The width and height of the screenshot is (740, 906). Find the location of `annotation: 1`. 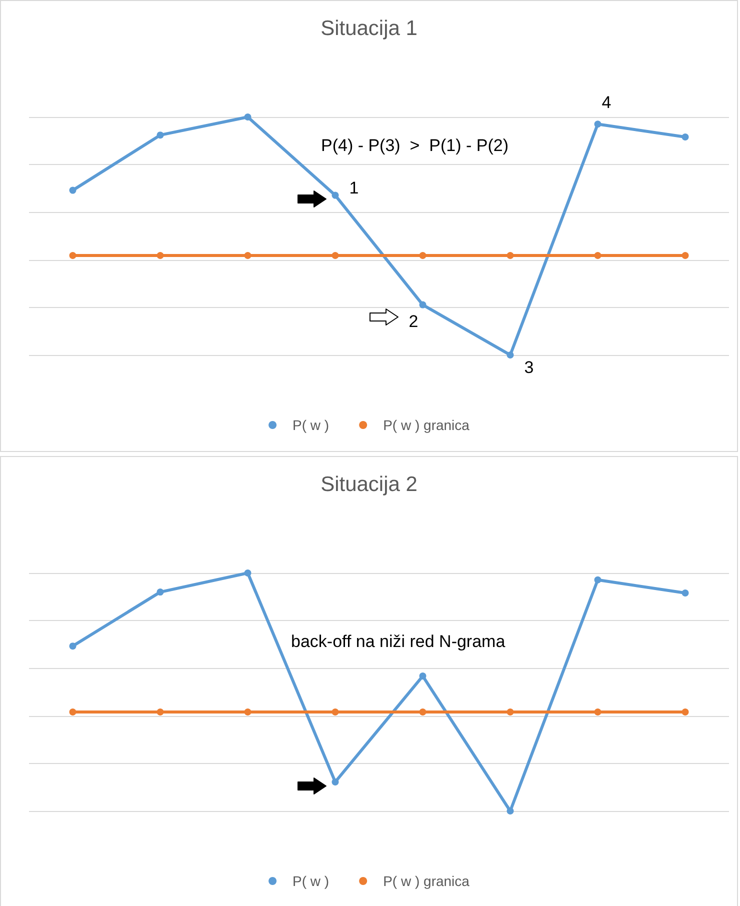

annotation: 1 is located at coordinates (354, 188).